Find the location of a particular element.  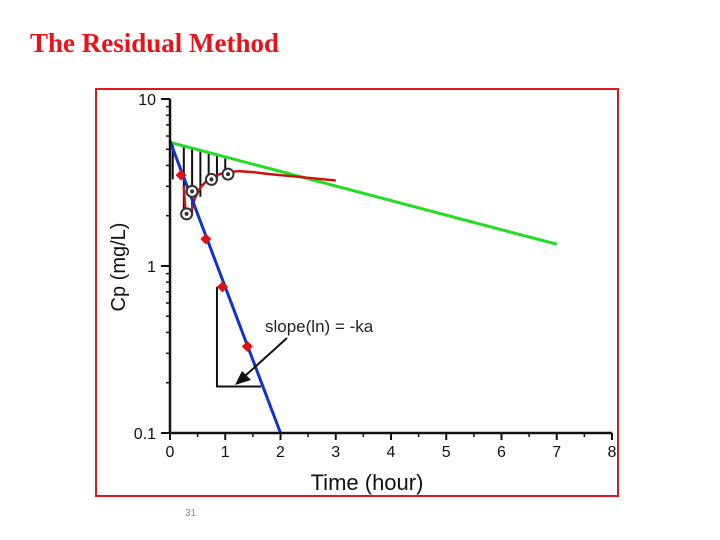

slope-annotation: slope(ln) = -ka is located at coordinates (319, 326).